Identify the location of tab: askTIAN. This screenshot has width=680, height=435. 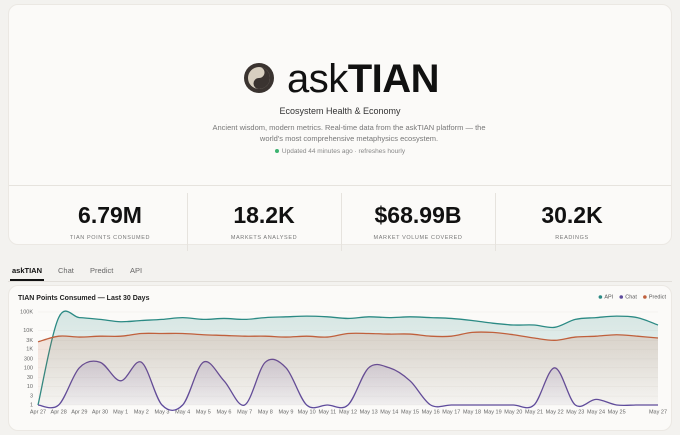
(27, 273).